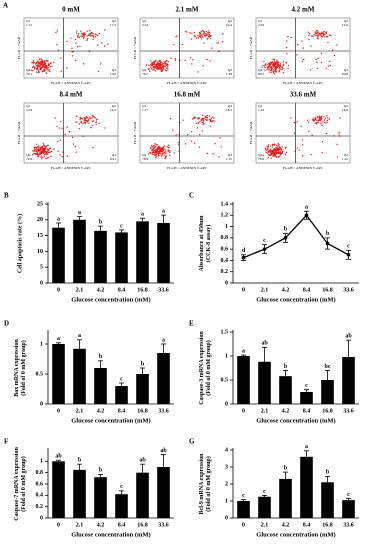 The width and height of the screenshot is (365, 550). What do you see at coordinates (327, 243) in the screenshot?
I see `point` at bounding box center [327, 243].